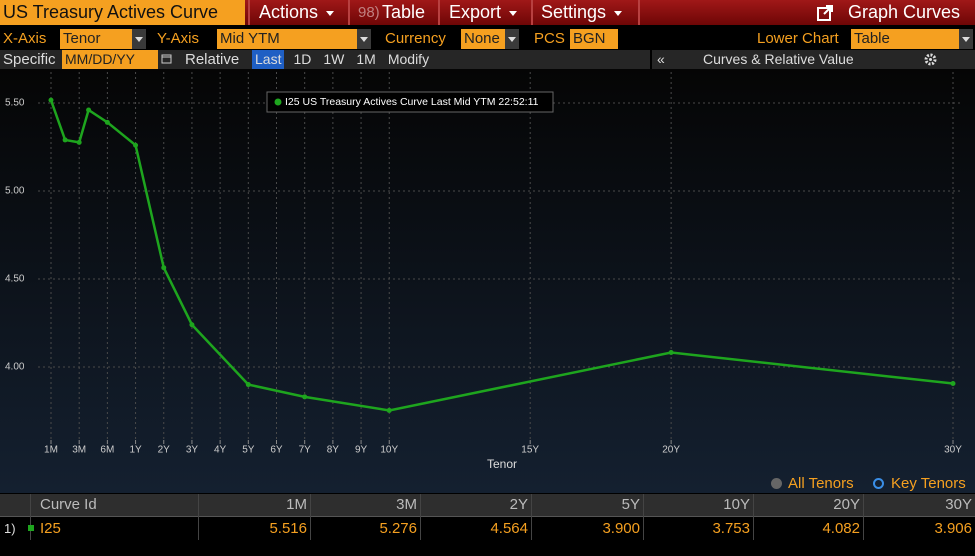  Describe the element at coordinates (248, 450) in the screenshot. I see `x-tick-label: 5Y` at that location.